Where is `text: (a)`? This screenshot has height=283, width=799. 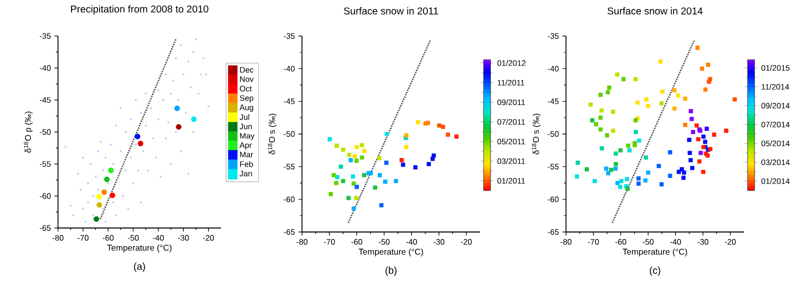
text: (a) is located at coordinates (139, 267).